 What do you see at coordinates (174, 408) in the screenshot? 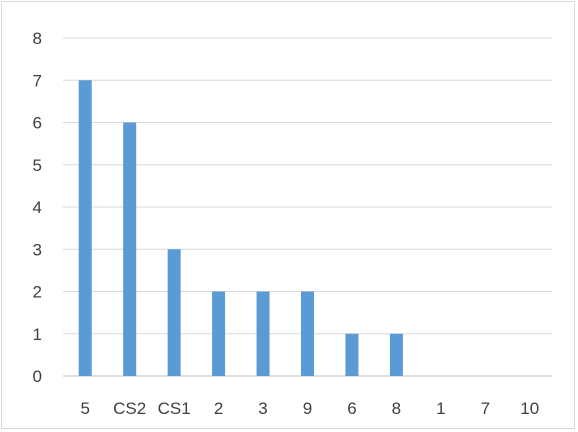
I see `x-tick-label: CS1` at bounding box center [174, 408].